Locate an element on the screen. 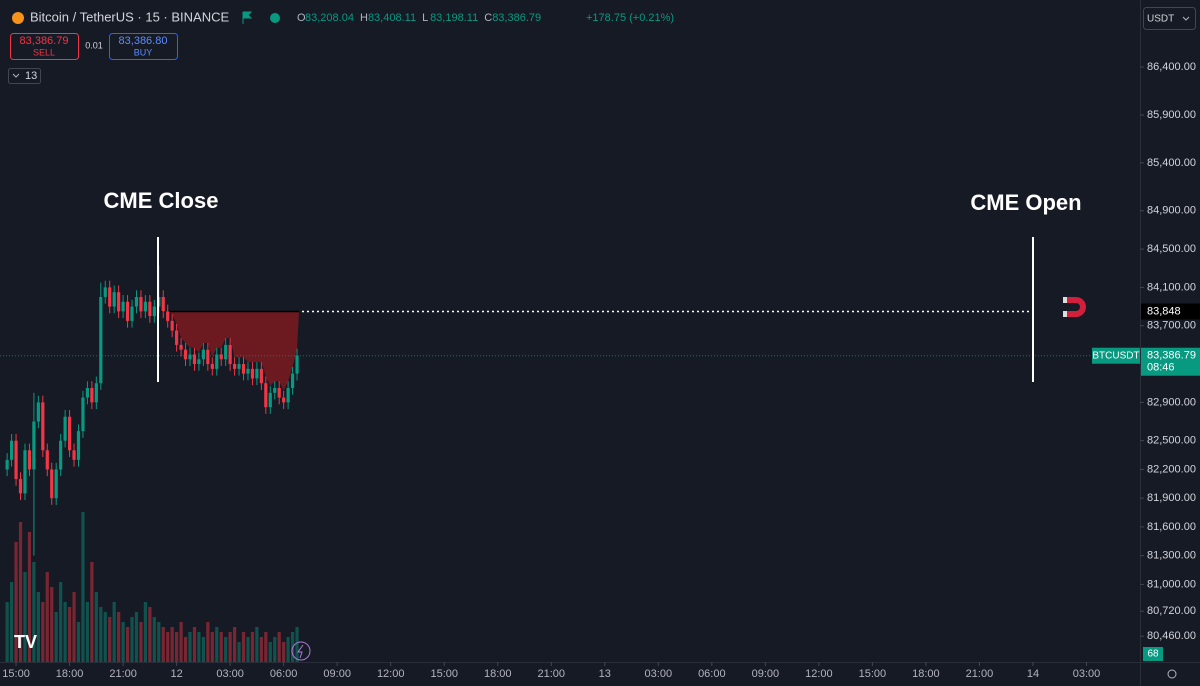  y-tick-label: 81,300.00 is located at coordinates (1171, 556).